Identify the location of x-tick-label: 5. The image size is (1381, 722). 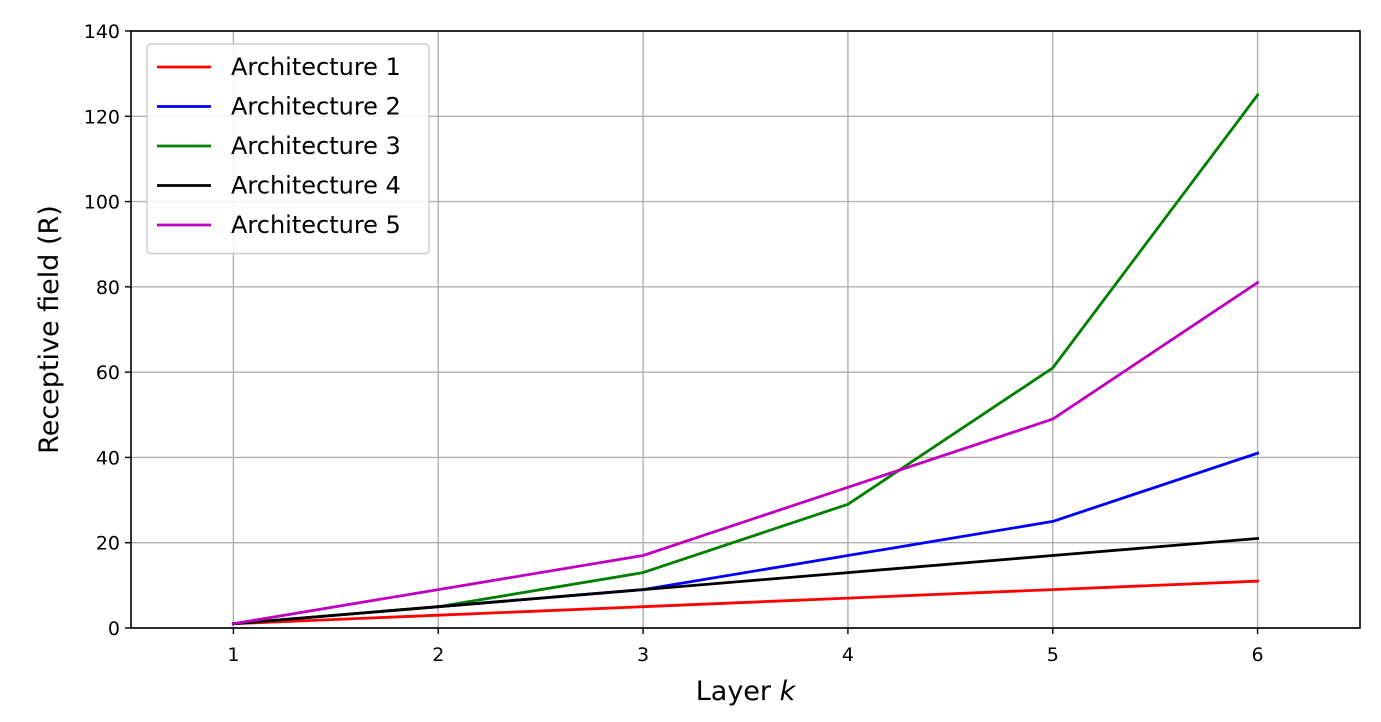
(1053, 655).